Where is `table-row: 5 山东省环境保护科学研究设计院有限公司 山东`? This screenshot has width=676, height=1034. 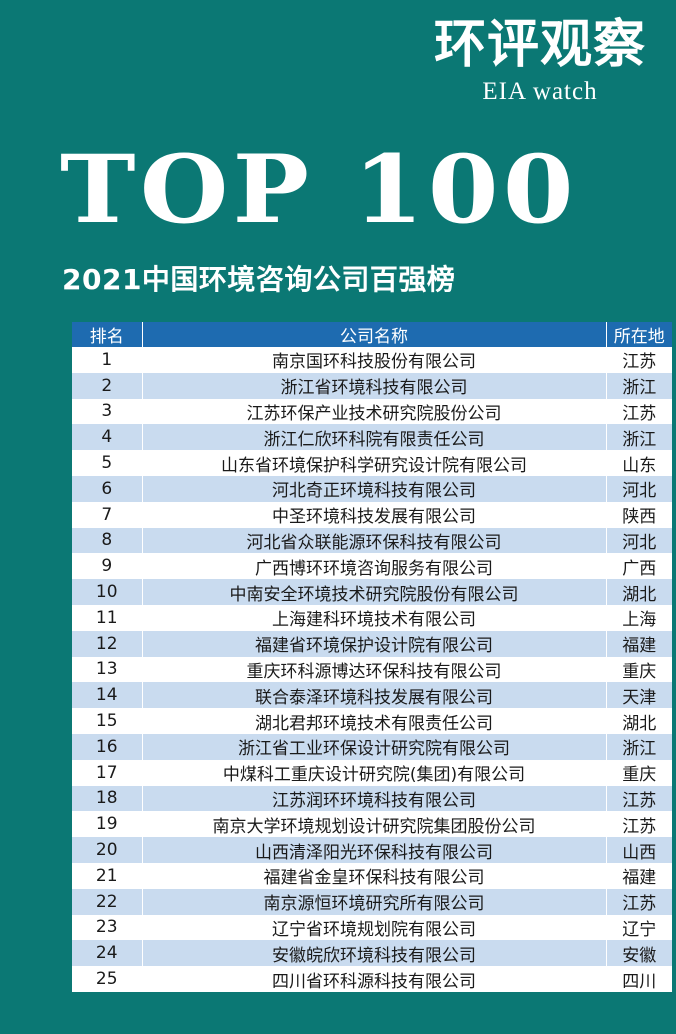
table-row: 5 山东省环境保护科学研究设计院有限公司 山东 is located at coordinates (372, 463).